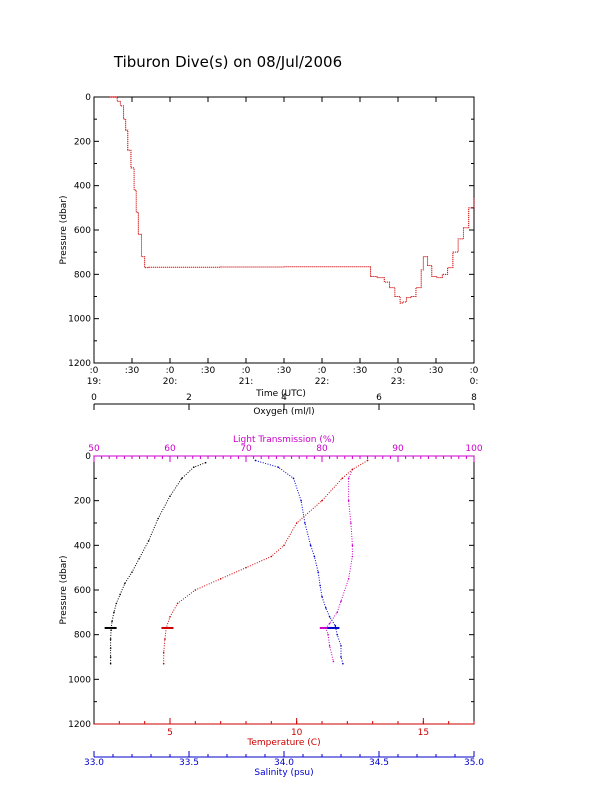 The height and width of the screenshot is (785, 612). I want to click on oxygen-tick-label: 4, so click(284, 398).